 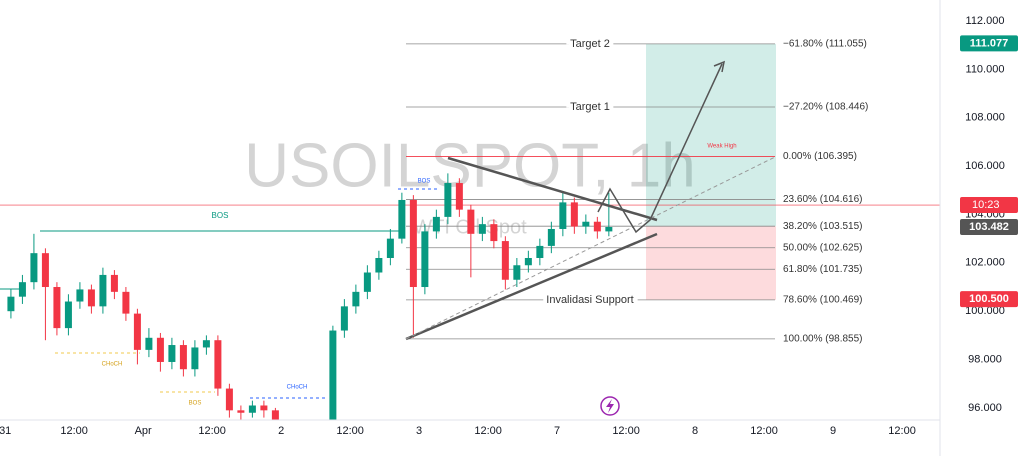 I want to click on y-tick-label: 106.000, so click(x=985, y=166).